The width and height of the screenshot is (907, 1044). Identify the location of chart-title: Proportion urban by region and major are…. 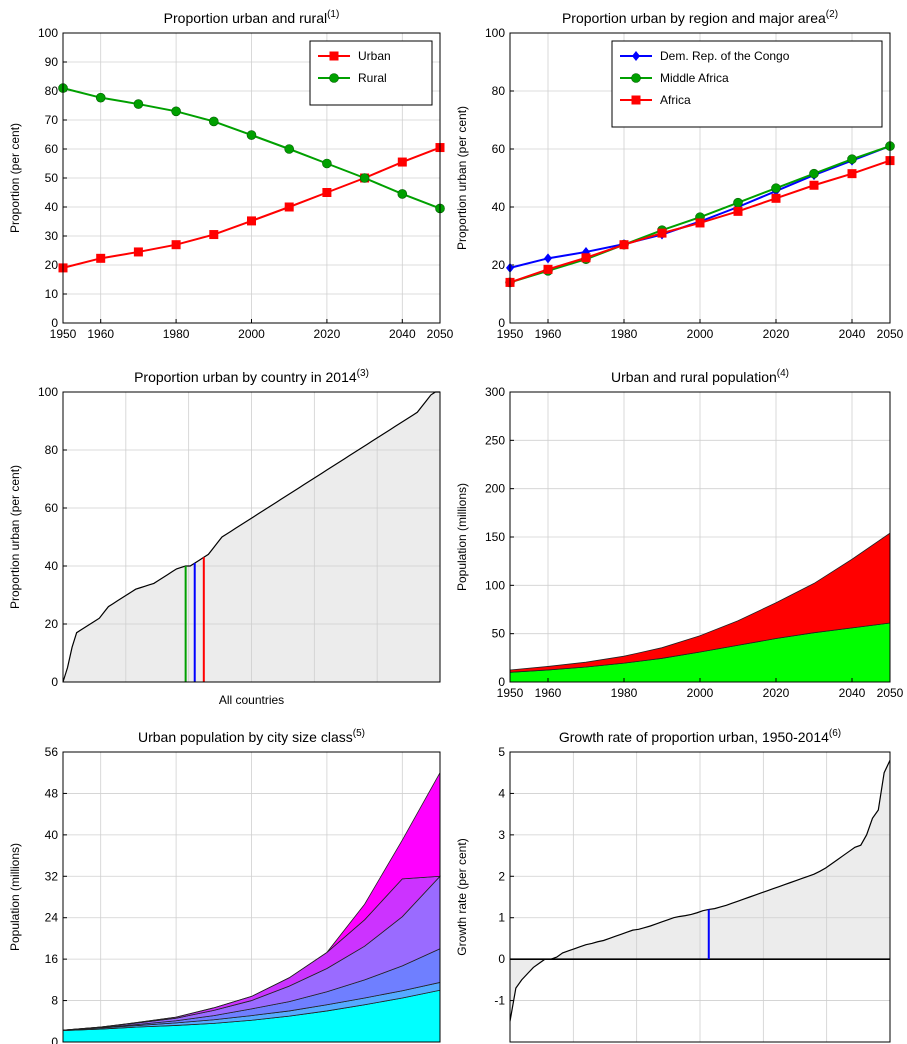
(700, 17).